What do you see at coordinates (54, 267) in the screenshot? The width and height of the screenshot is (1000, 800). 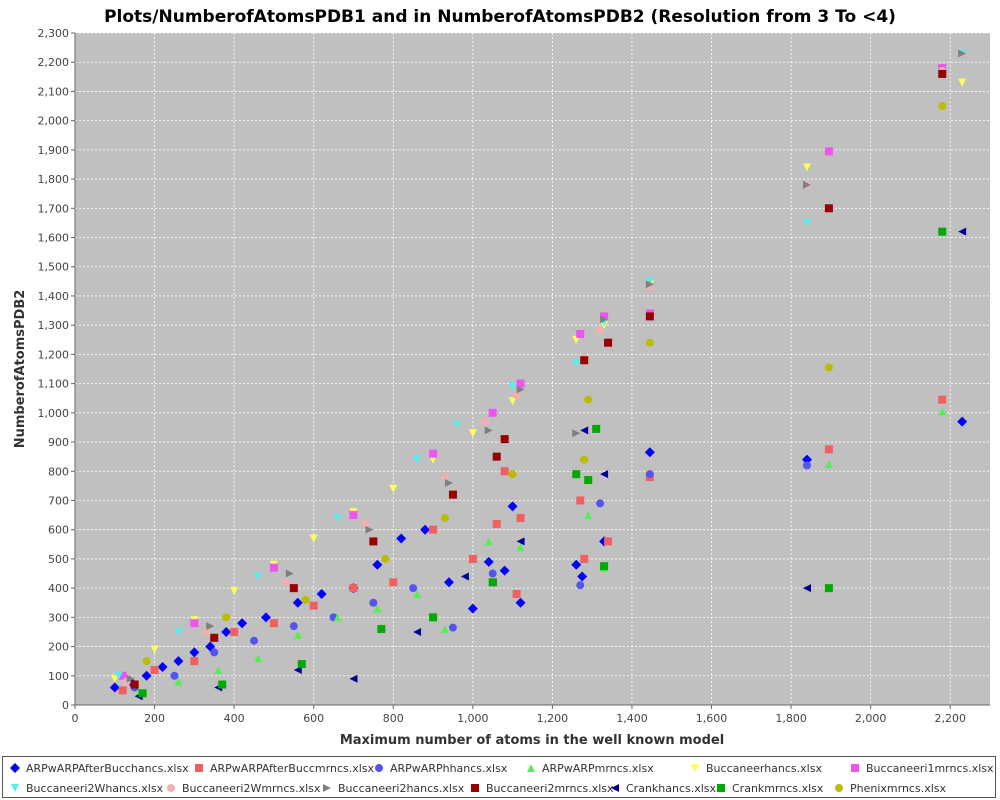 I see `y-tick-label: 1,500` at bounding box center [54, 267].